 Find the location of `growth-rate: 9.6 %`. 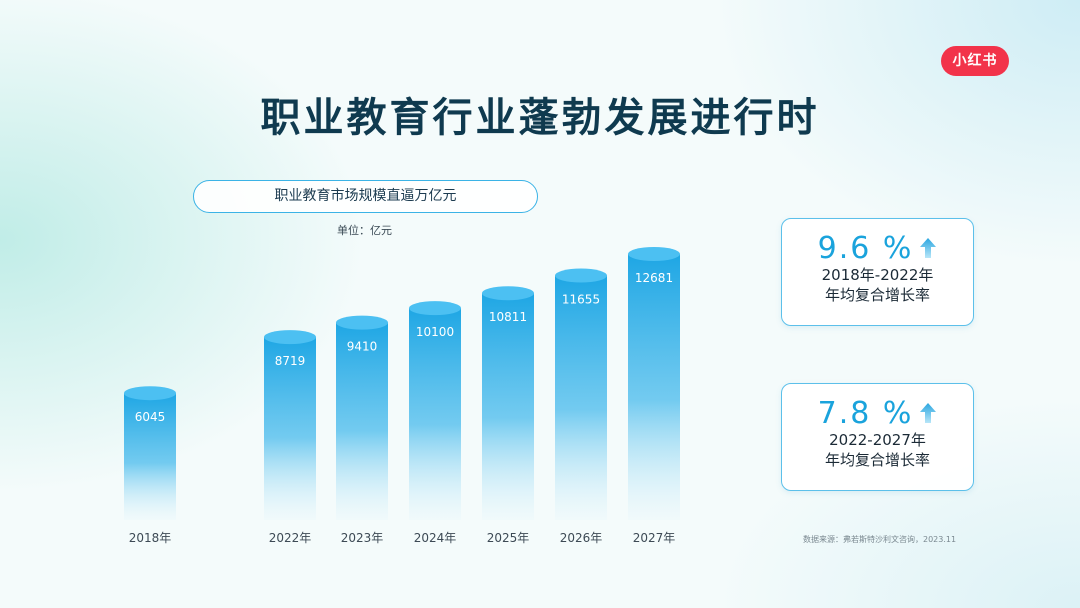

growth-rate: 9.6 % is located at coordinates (865, 248).